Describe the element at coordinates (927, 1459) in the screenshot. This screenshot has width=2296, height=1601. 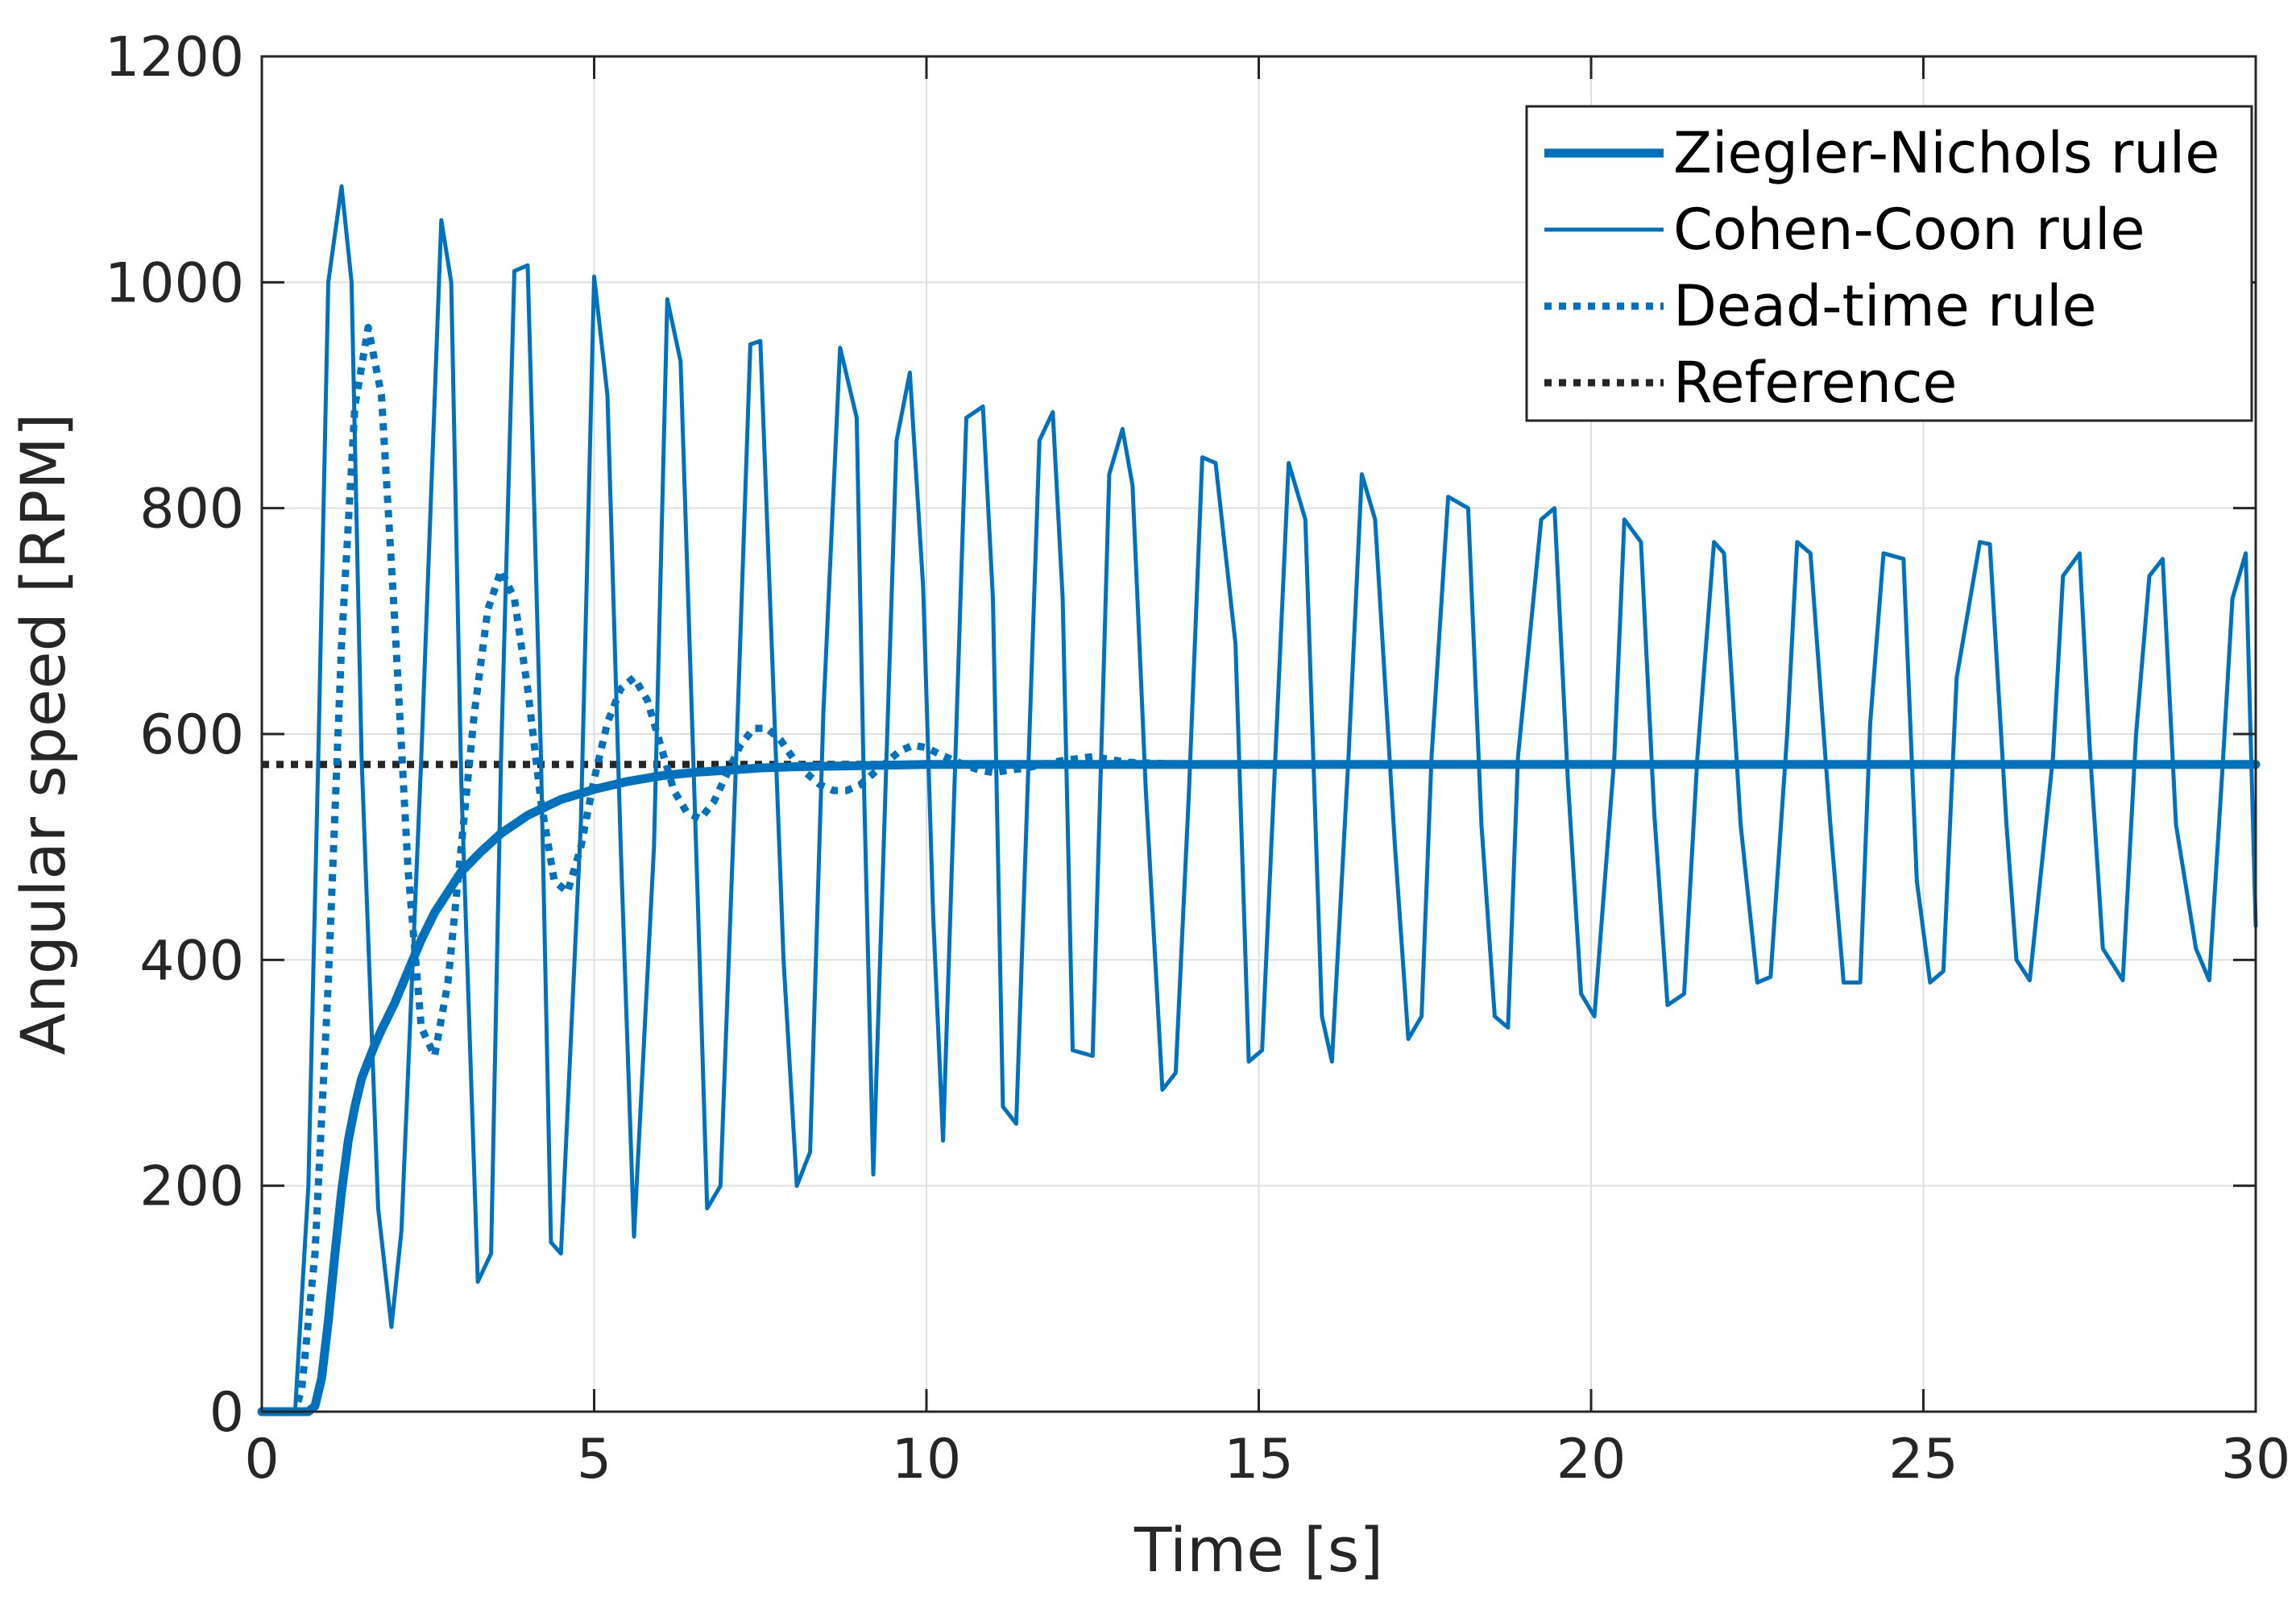
I see `x-tick-label: 10` at that location.